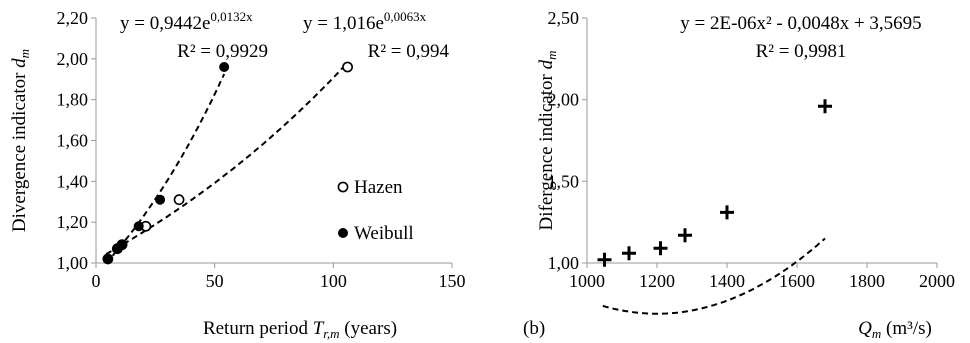  Describe the element at coordinates (227, 158) in the screenshot. I see `trendline-hazen` at that location.